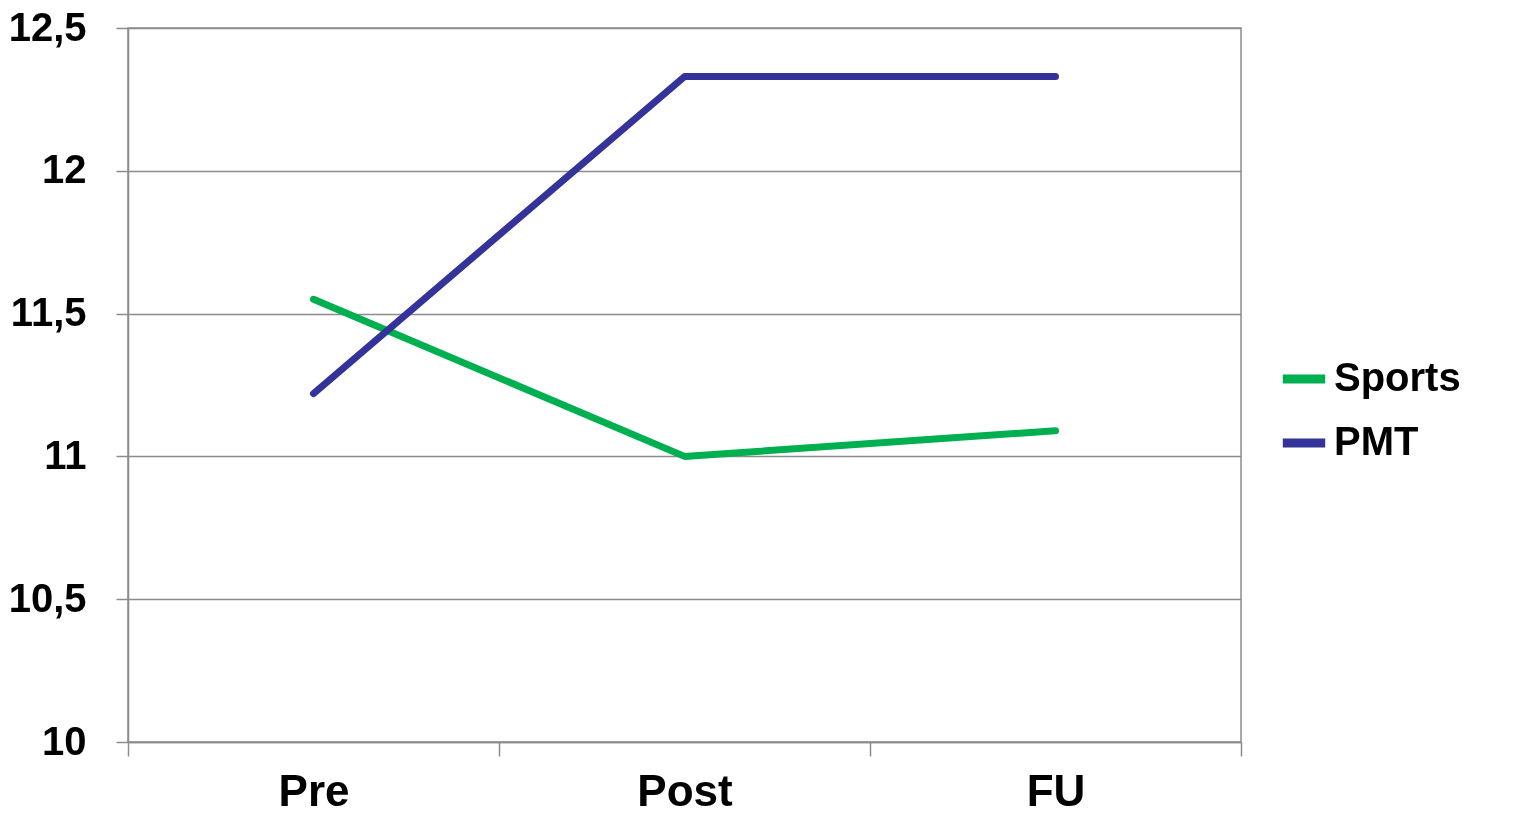 Image resolution: width=1520 pixels, height=822 pixels. I want to click on x-tick-label: Pre, so click(314, 790).